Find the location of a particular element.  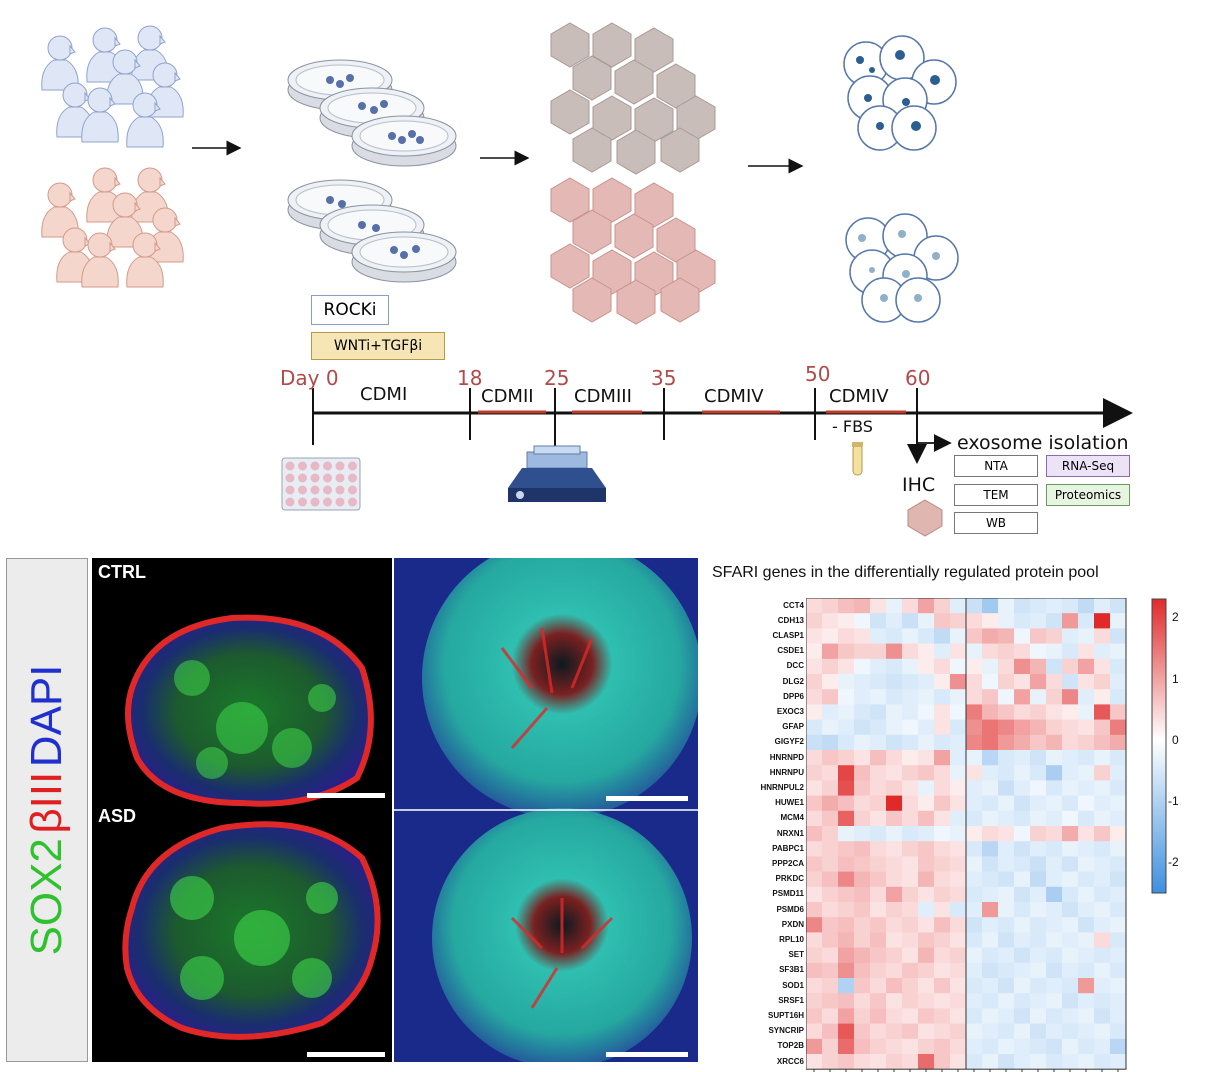

gene-label: GIGYF2 is located at coordinates (789, 742).